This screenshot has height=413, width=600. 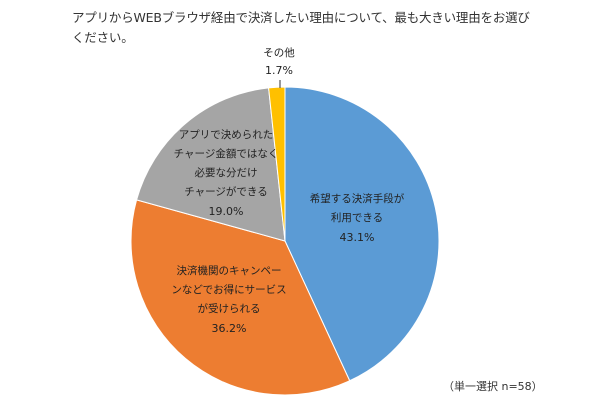 I want to click on slice-label-campaign: 決済機関のキャンペー ンなどでお得にサービス が受けられる 36.2%, so click(x=229, y=300).